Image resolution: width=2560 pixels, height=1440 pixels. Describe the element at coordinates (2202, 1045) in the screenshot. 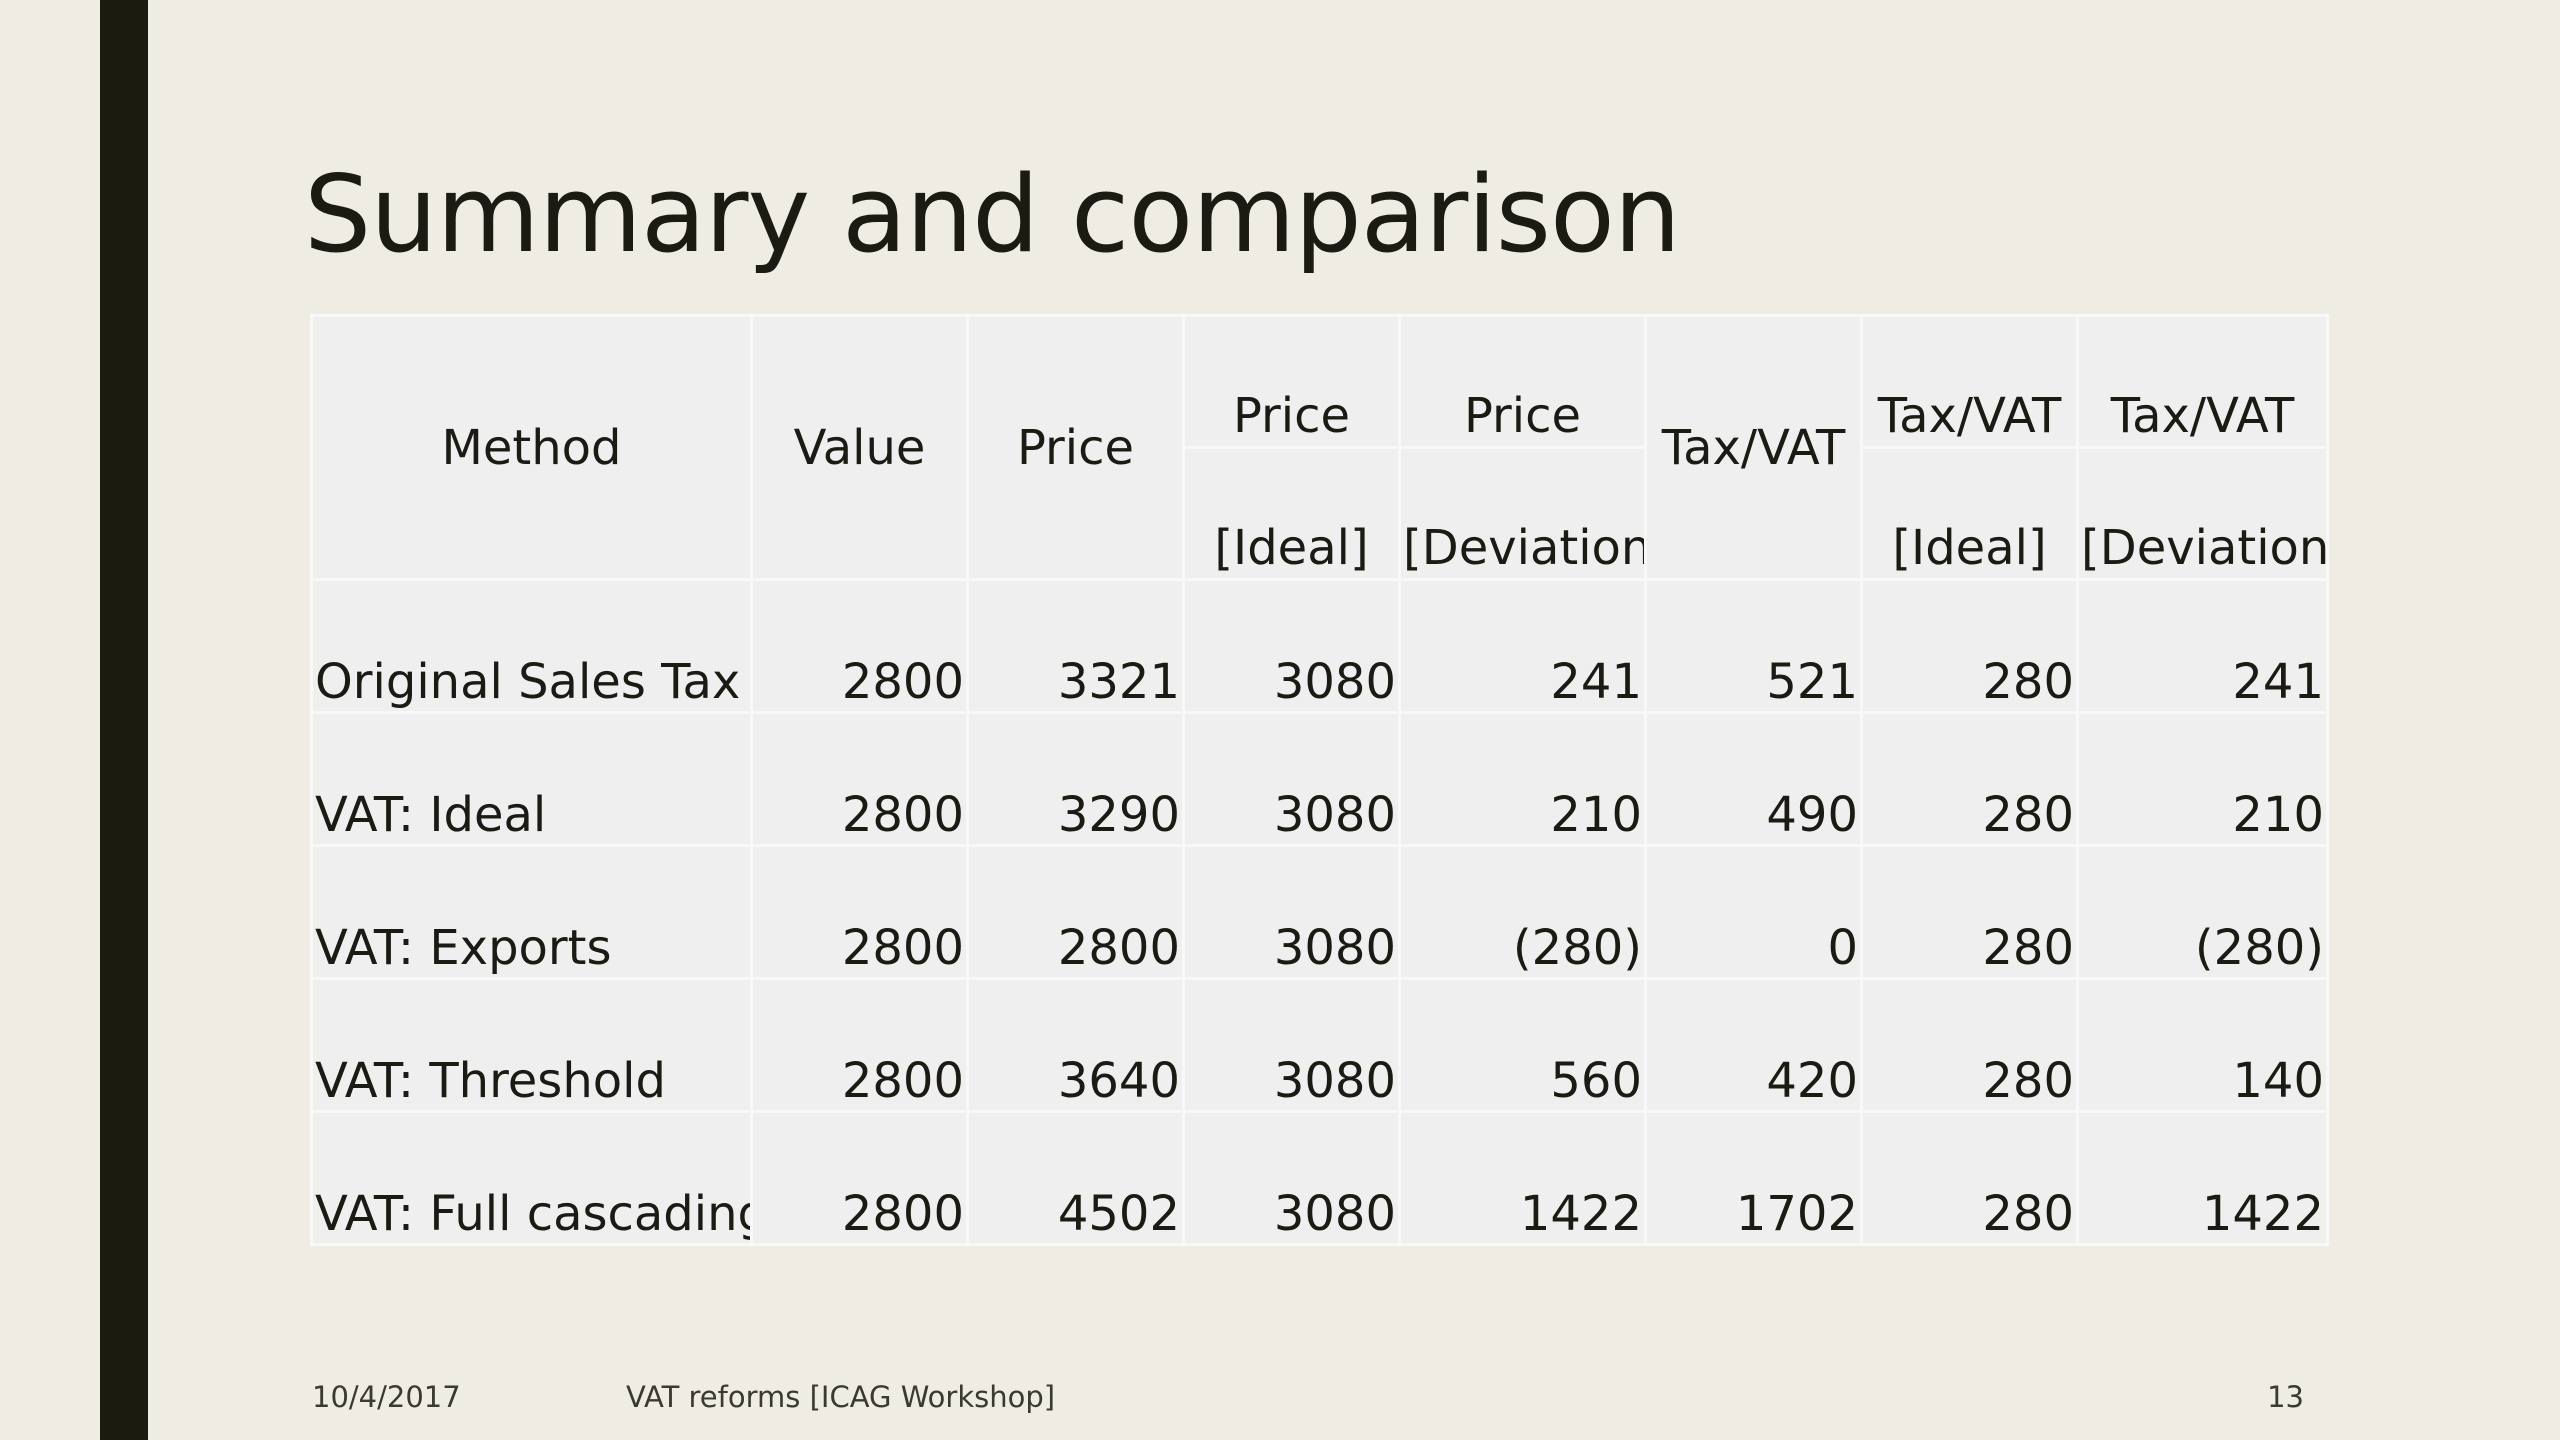

I see `cell-taxvat-deviation: 140` at that location.